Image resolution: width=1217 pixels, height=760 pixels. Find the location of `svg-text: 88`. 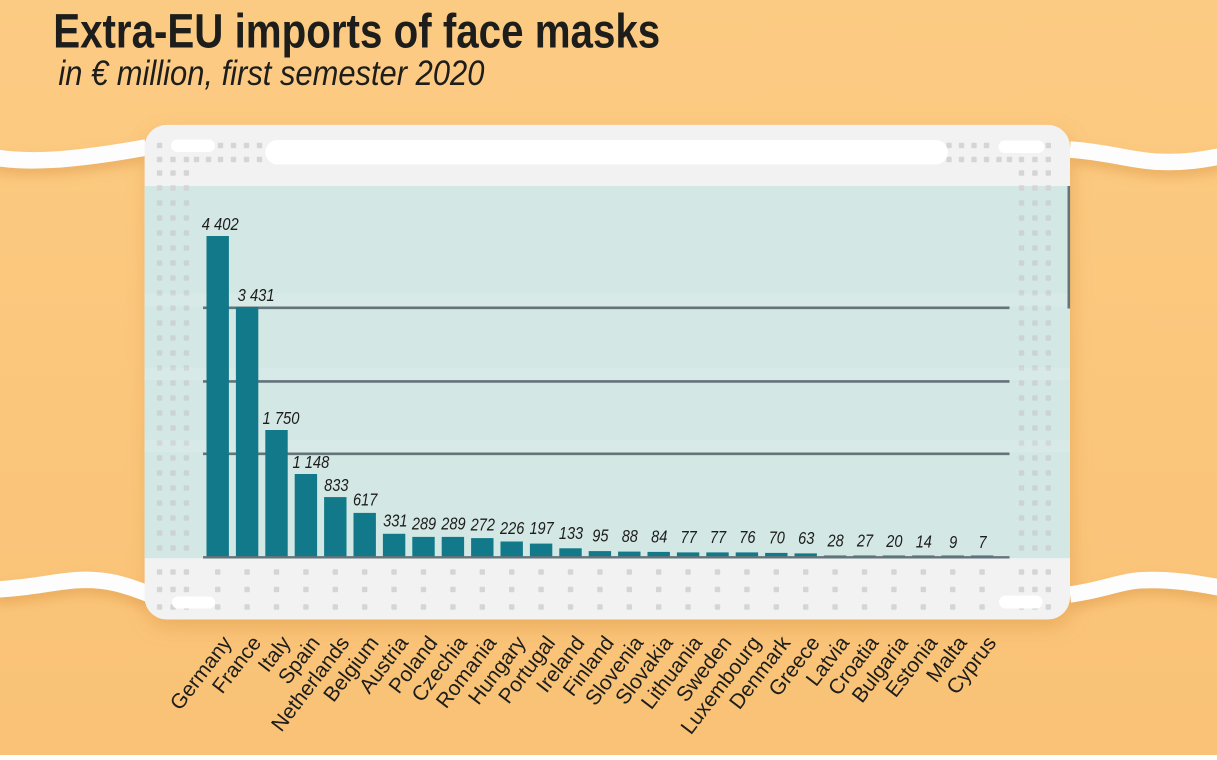

svg-text: 88 is located at coordinates (630, 536).